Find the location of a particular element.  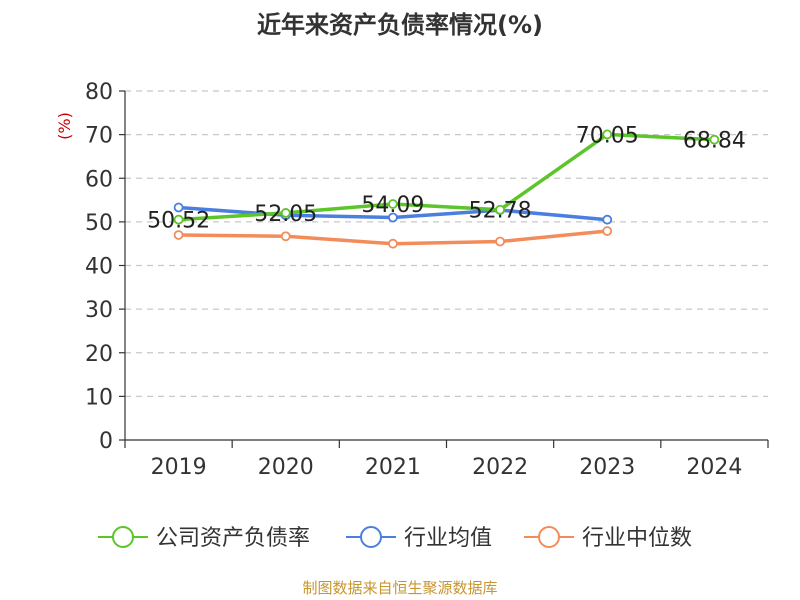

data-label: 50.52 is located at coordinates (178, 221).